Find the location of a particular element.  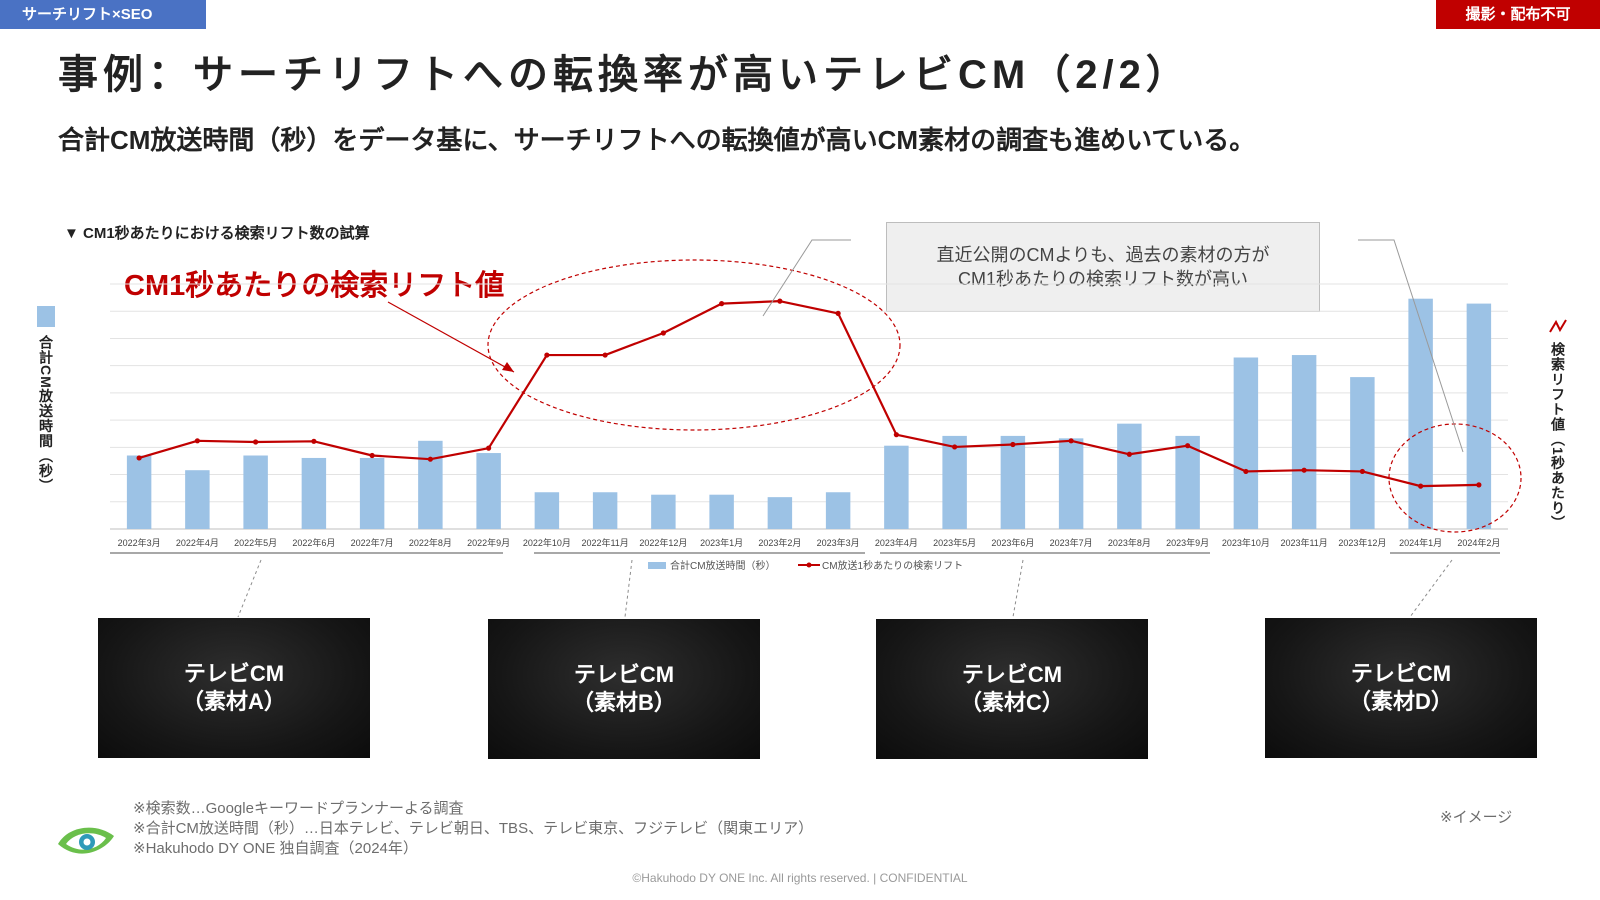

note-pointer-right is located at coordinates (1411, 346).